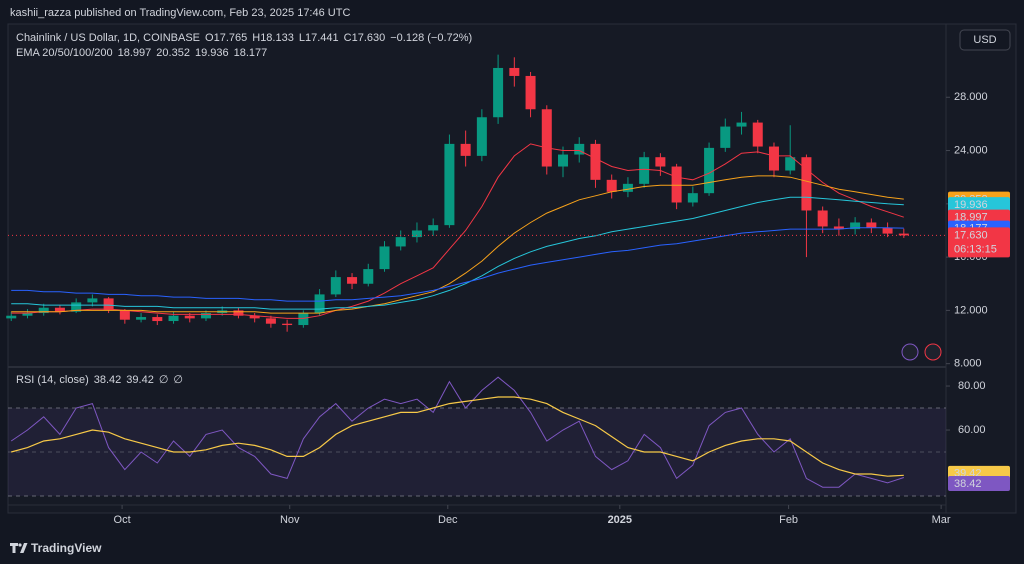 Image resolution: width=1024 pixels, height=564 pixels. I want to click on legend-text: 17.630, so click(369, 38).